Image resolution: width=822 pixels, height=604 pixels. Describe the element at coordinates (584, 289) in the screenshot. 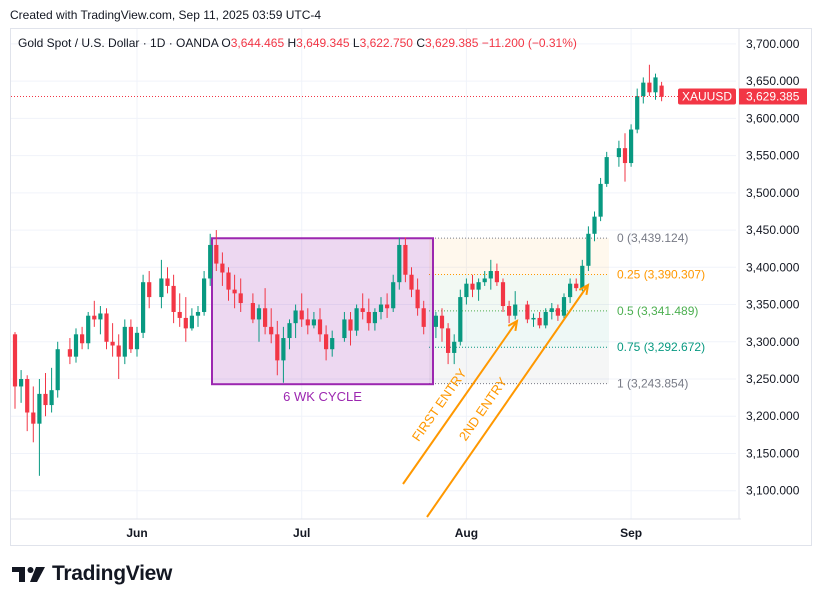

I see `second-entry-arrow-head` at that location.